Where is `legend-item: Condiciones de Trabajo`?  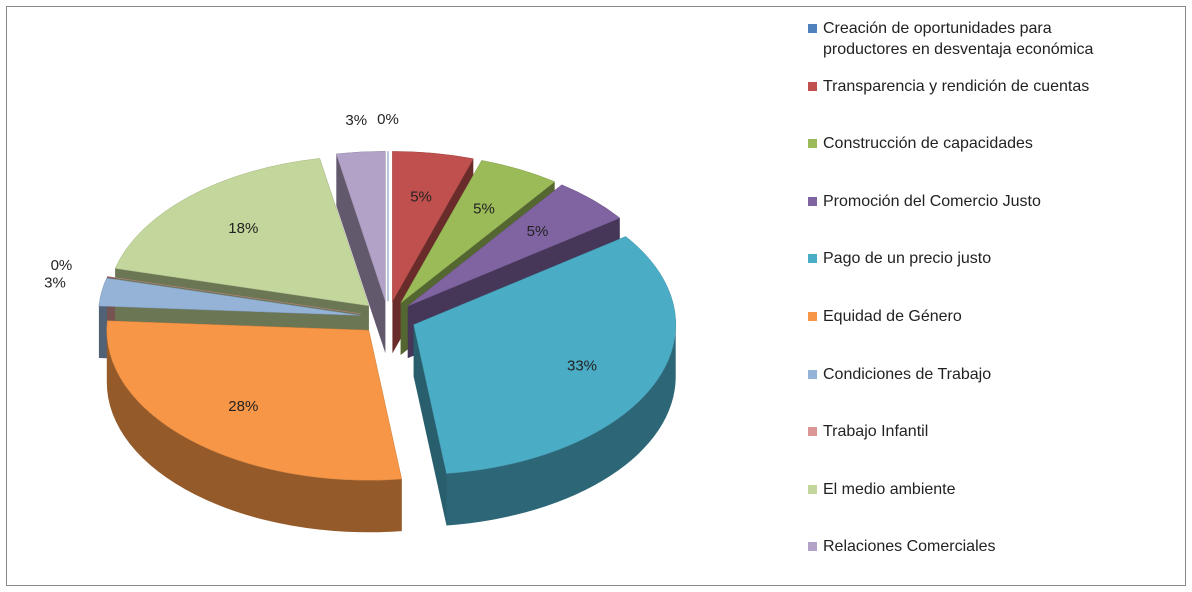
legend-item: Condiciones de Trabajo is located at coordinates (953, 374).